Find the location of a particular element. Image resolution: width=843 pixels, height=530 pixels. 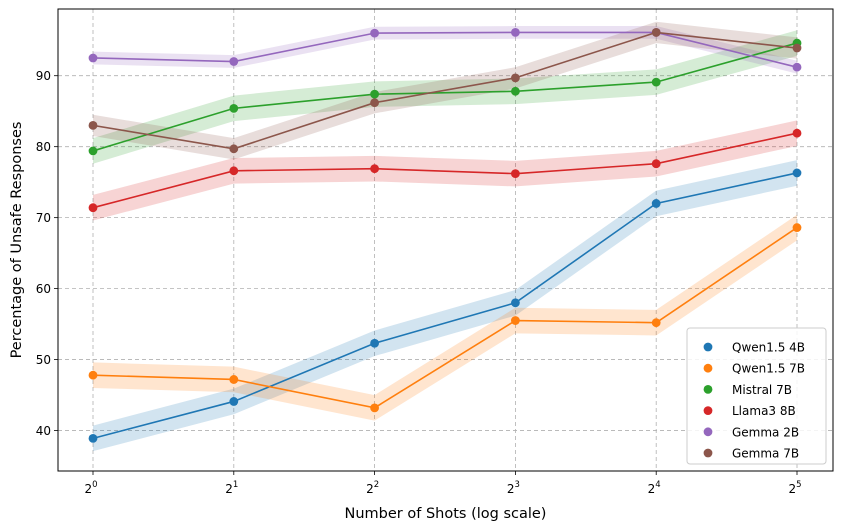

x-tick-exponent: 1 is located at coordinates (235, 485).